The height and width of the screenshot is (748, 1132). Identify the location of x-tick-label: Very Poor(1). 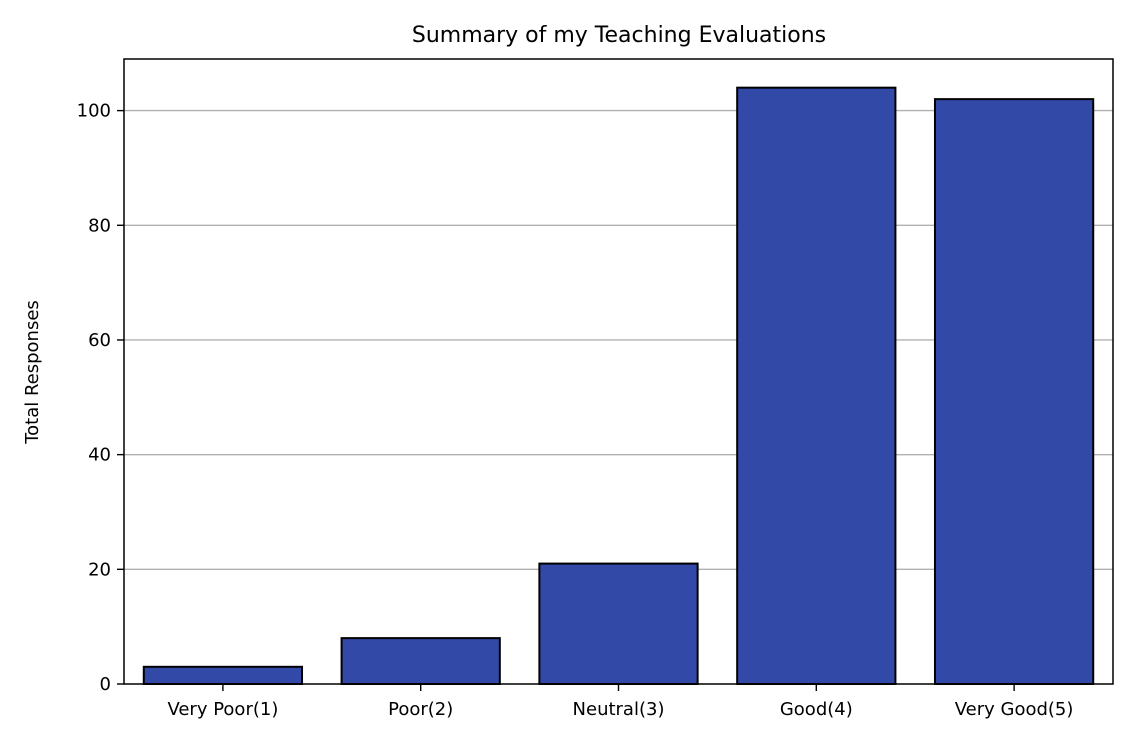
(222, 709).